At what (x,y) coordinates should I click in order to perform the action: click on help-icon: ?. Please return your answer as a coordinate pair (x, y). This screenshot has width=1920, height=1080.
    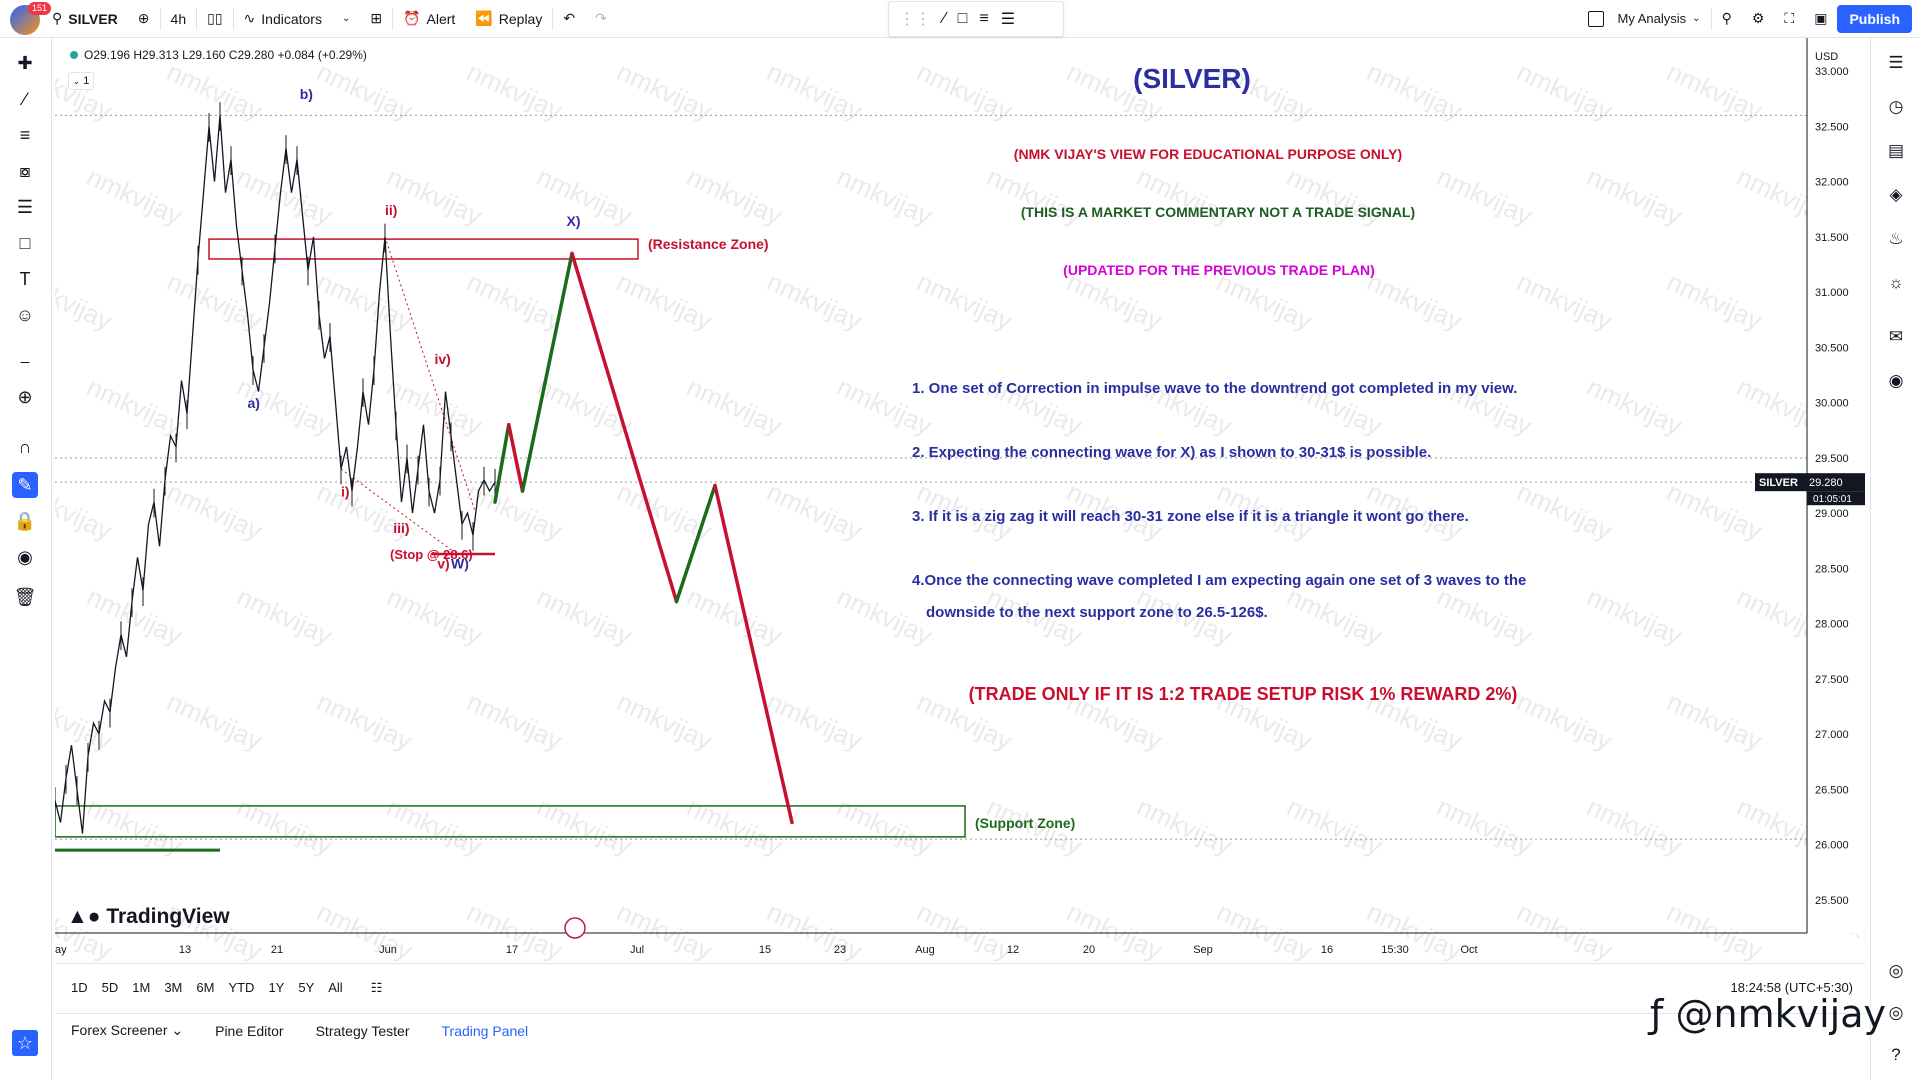
    Looking at the image, I should click on (1896, 1054).